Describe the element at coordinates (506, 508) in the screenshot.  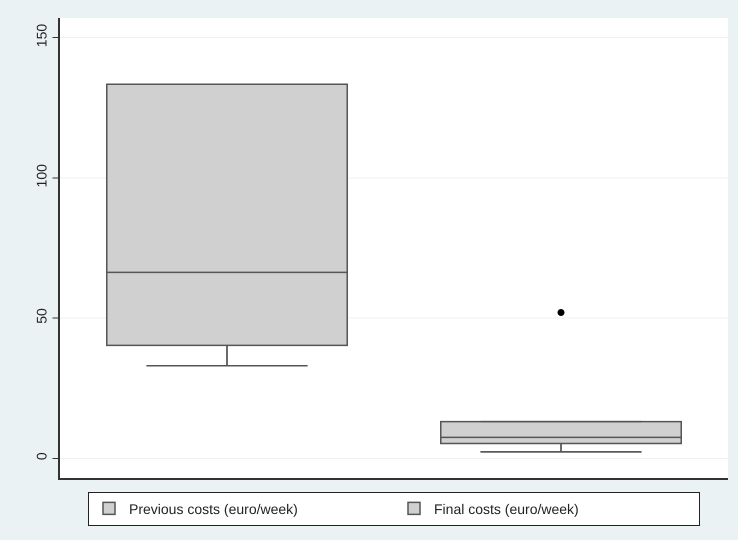
I see `legend-label: Final costs (euro/week)` at that location.